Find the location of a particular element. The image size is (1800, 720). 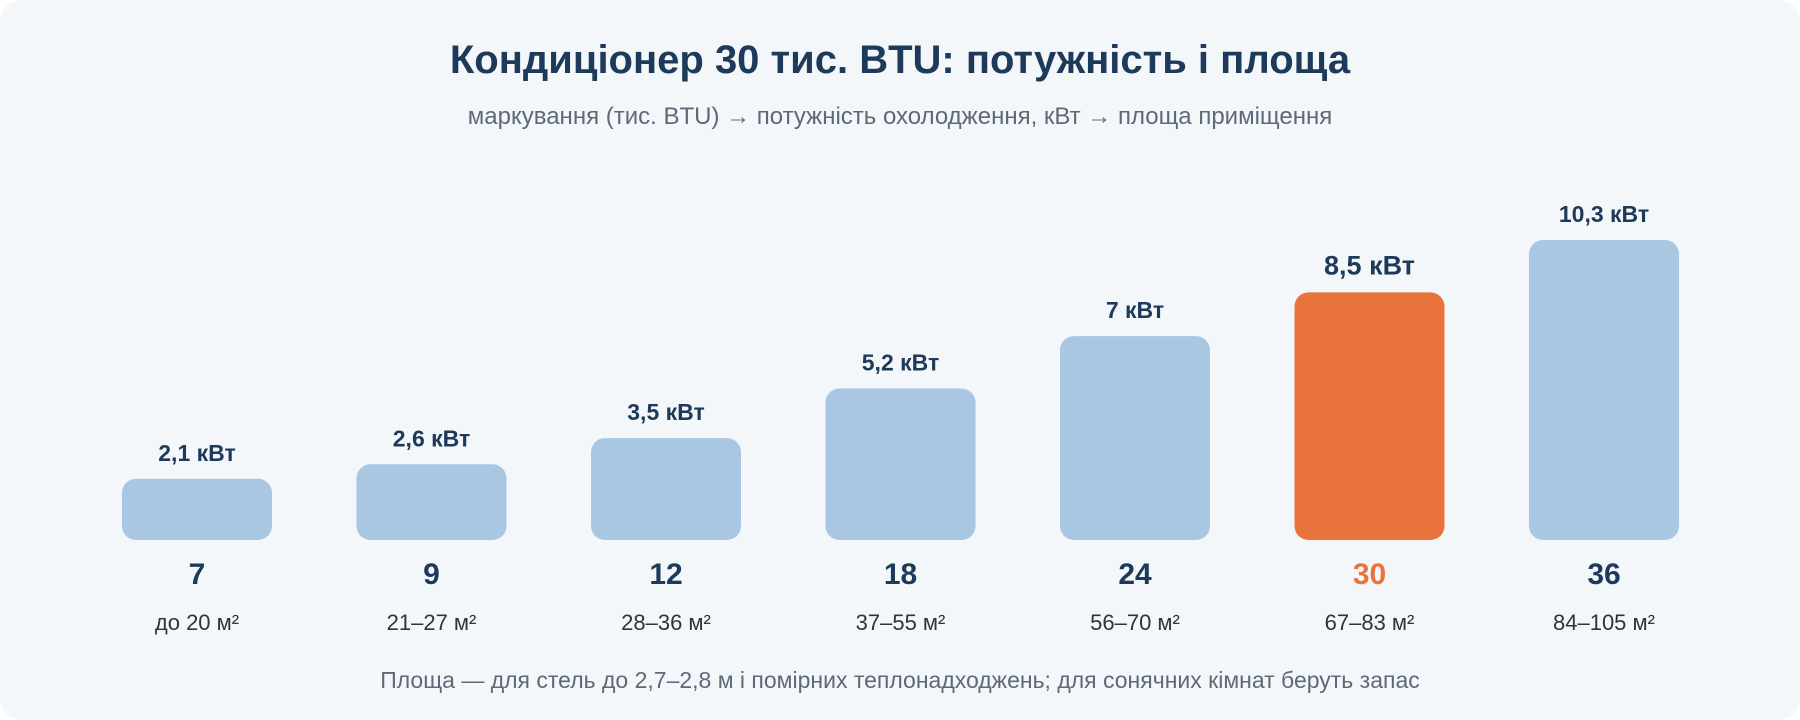

area-label: 28–36 м² is located at coordinates (666, 622).